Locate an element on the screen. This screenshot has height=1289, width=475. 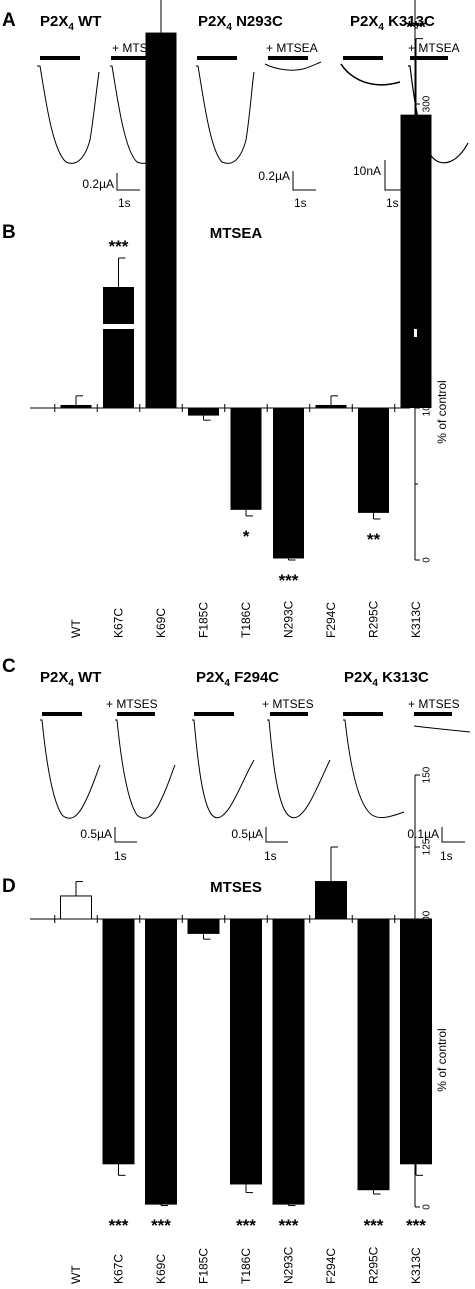
y-tick-label: 300 is located at coordinates (427, 103).